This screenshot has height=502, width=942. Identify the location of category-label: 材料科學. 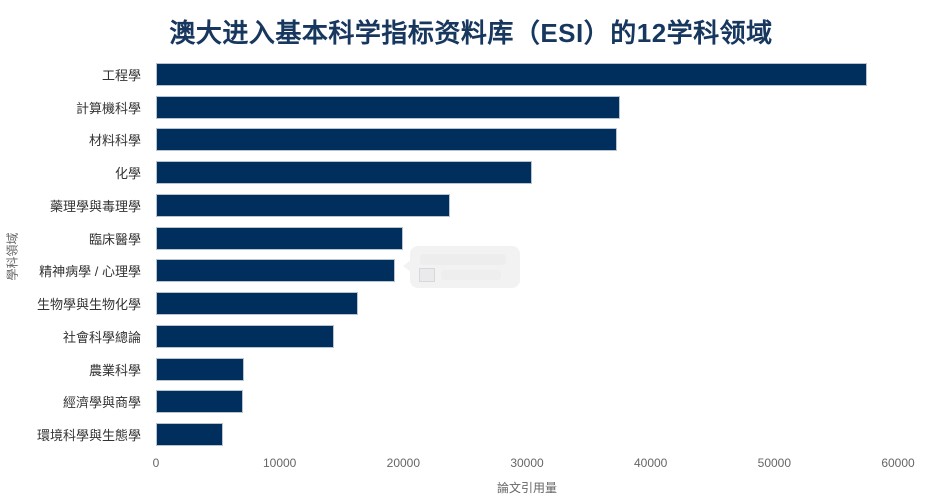
(114, 141).